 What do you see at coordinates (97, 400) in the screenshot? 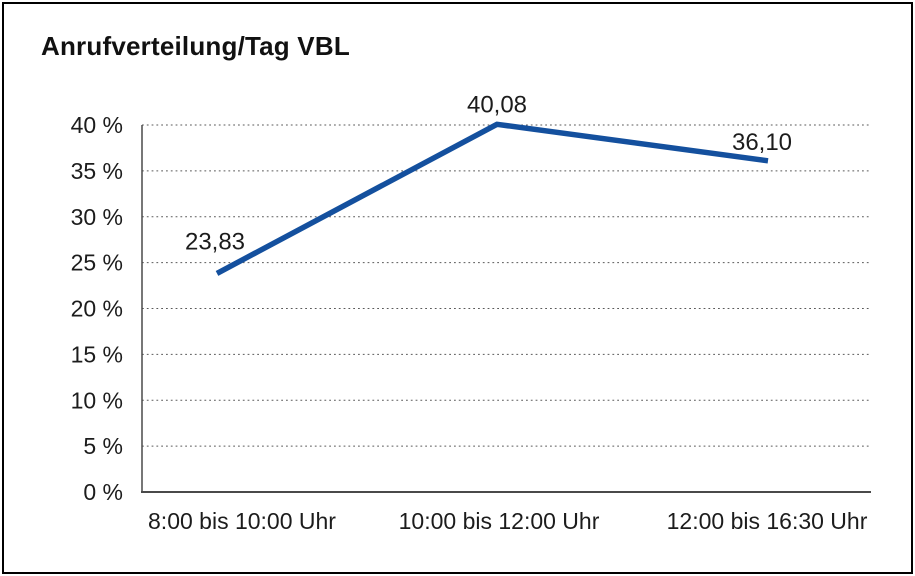
I see `y-axis-tick-label: 10 %` at bounding box center [97, 400].